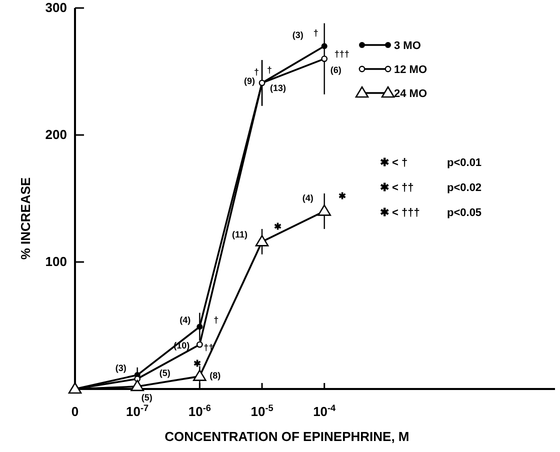 The width and height of the screenshot is (560, 452). What do you see at coordinates (411, 94) in the screenshot?
I see `legend-label: 24 MO` at bounding box center [411, 94].